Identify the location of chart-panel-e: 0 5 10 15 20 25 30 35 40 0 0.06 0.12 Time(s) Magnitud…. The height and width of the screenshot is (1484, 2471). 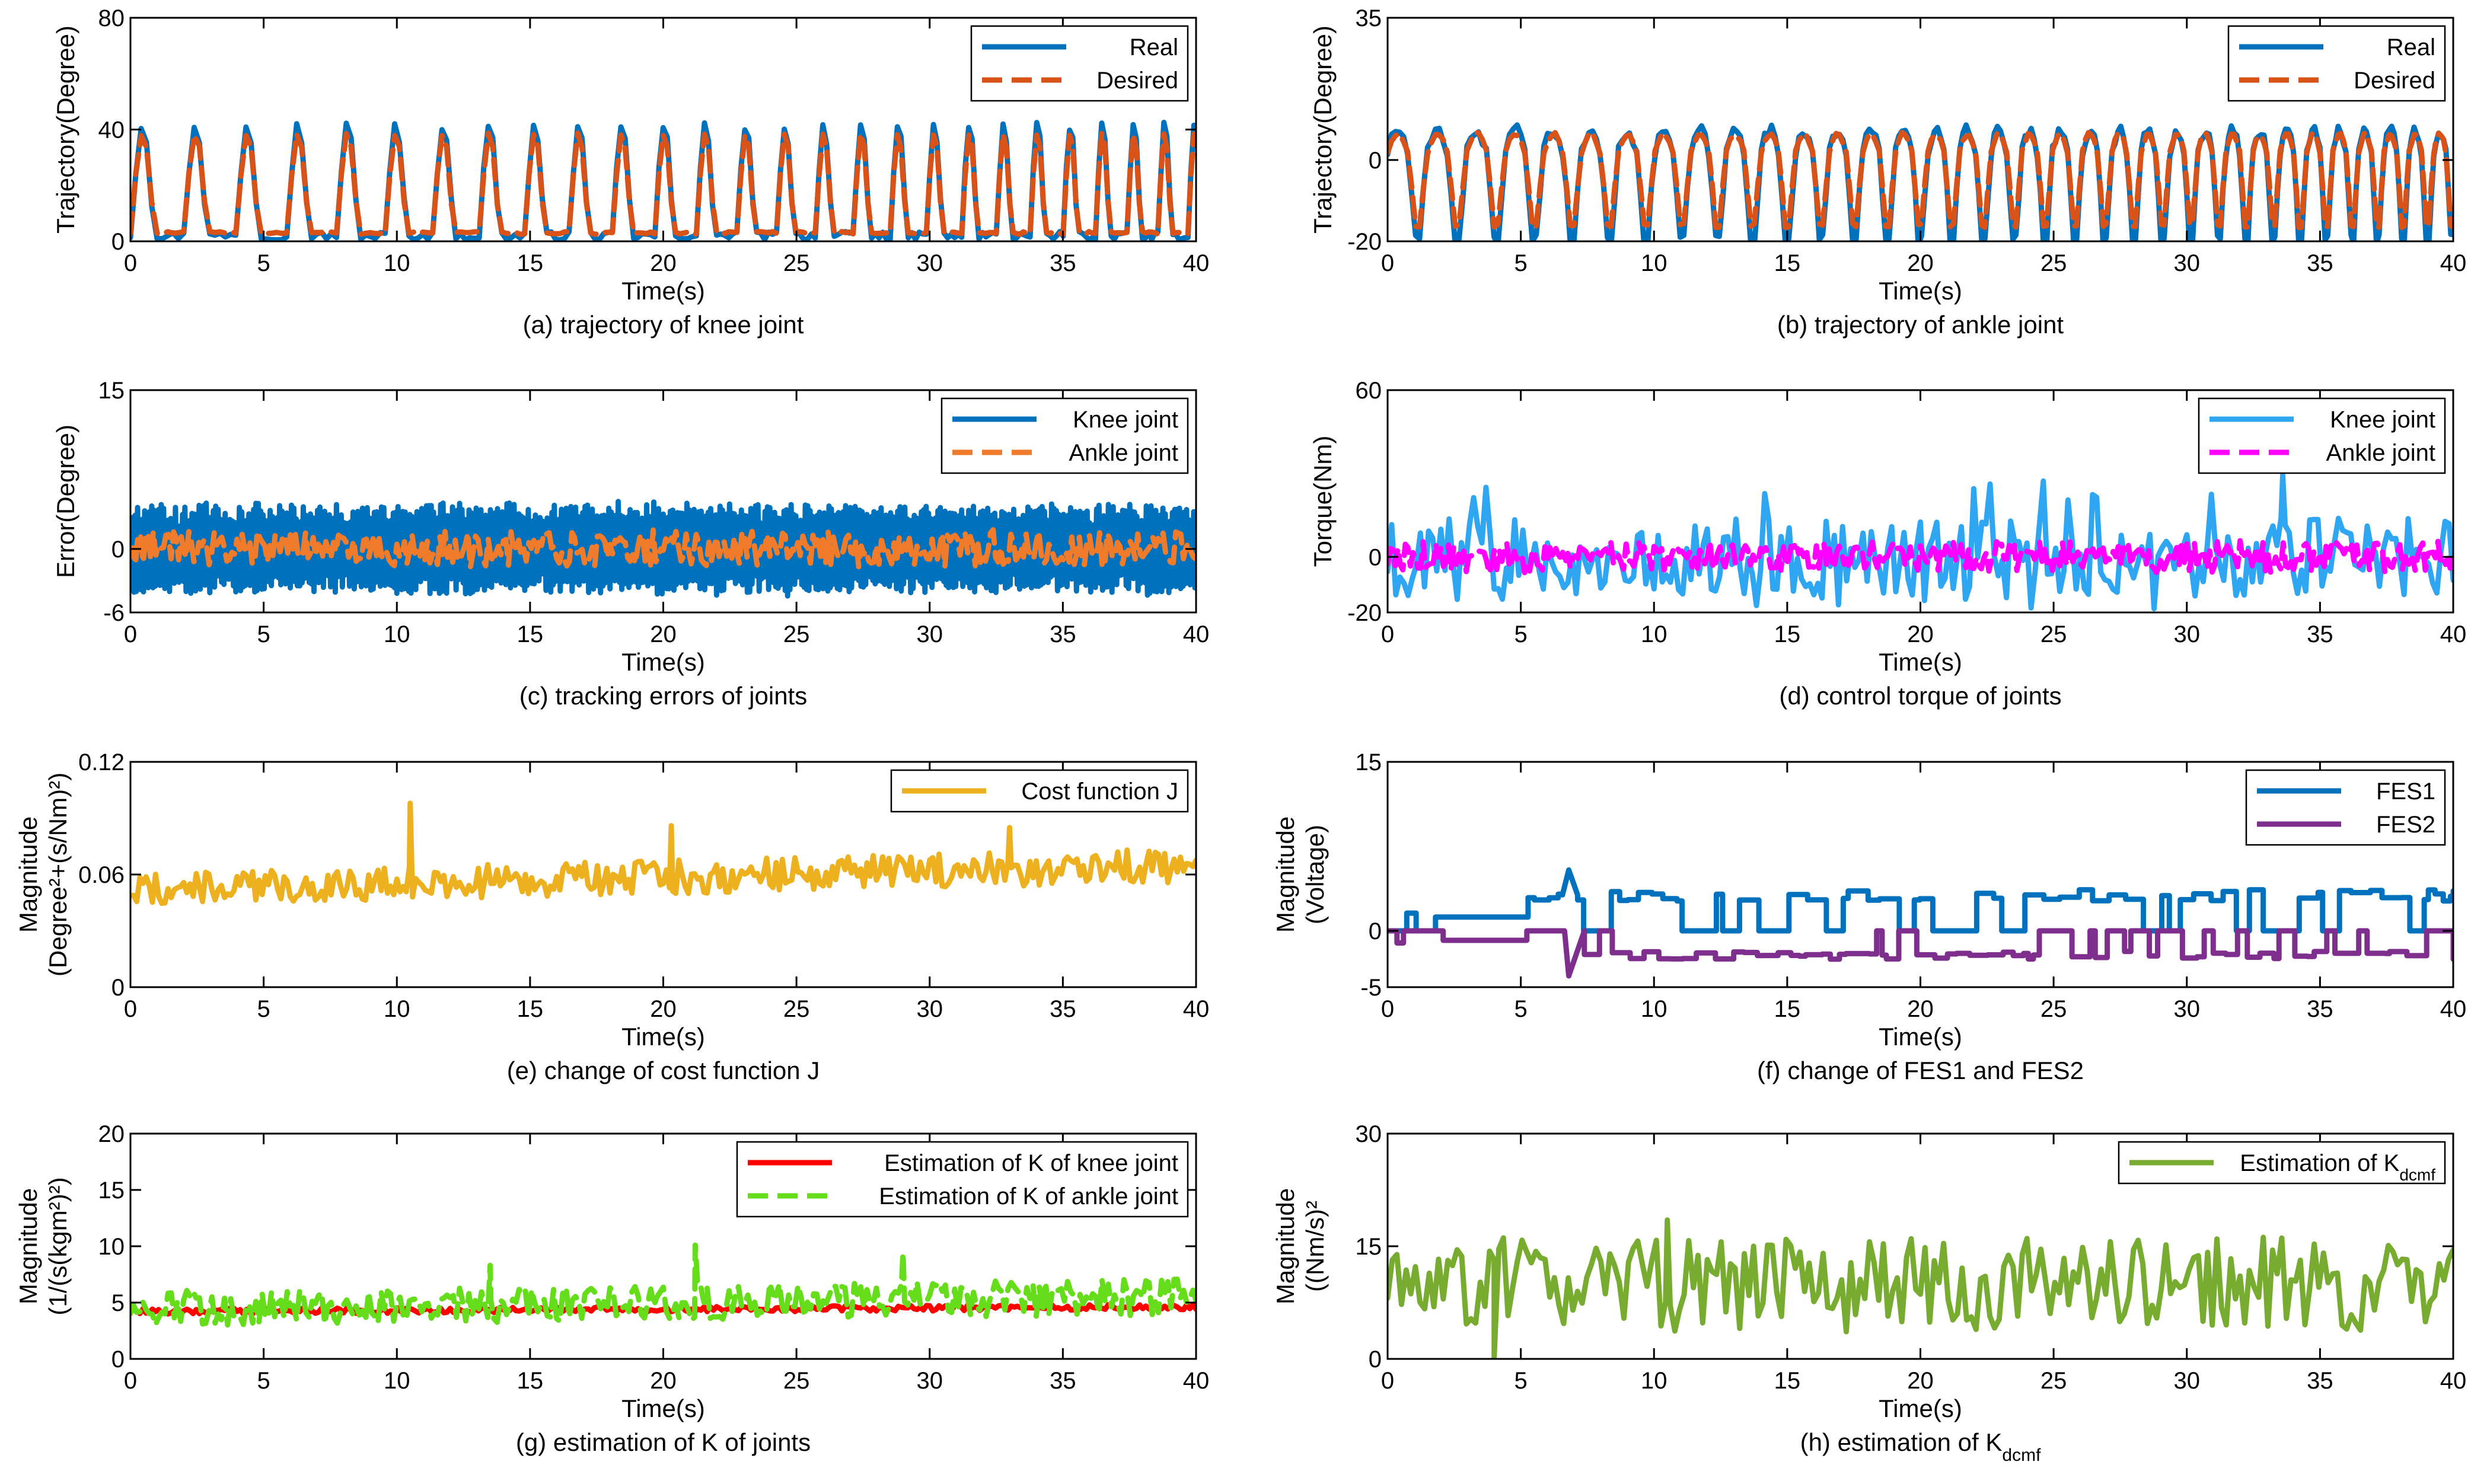
(611, 916).